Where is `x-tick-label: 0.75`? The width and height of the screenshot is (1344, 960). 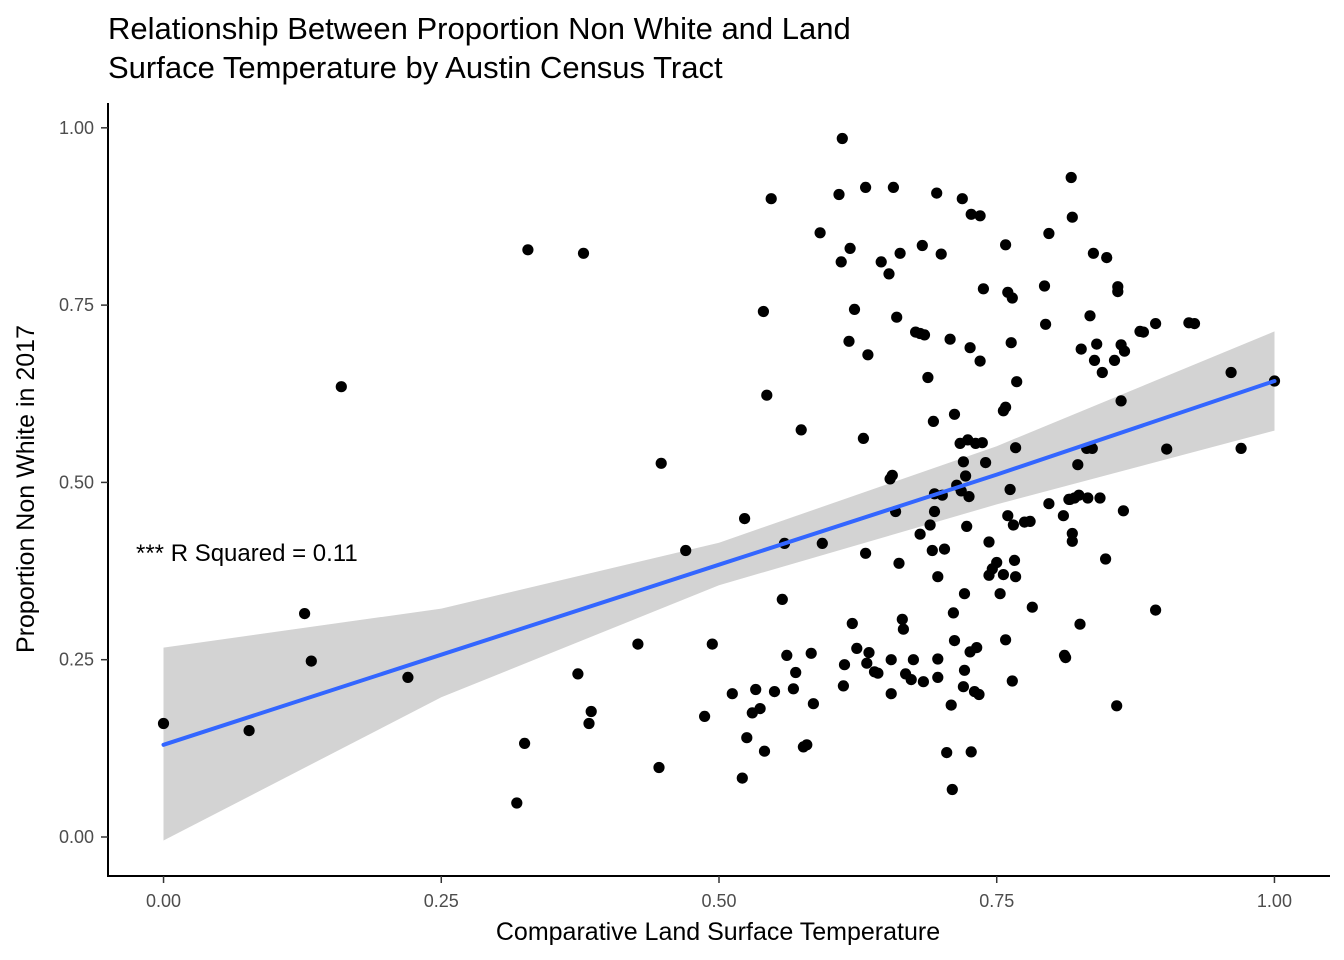
x-tick-label: 0.75 is located at coordinates (996, 901).